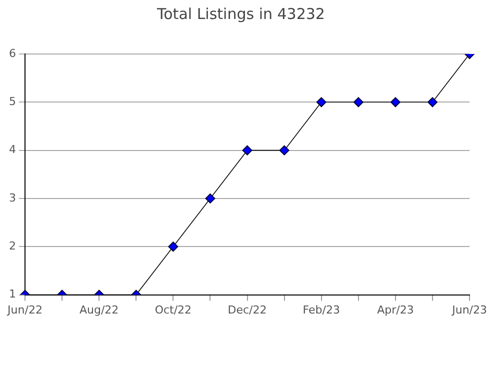 Image resolution: width=490 pixels, height=380 pixels. What do you see at coordinates (12, 149) in the screenshot?
I see `y-tick-label: 4` at bounding box center [12, 149].